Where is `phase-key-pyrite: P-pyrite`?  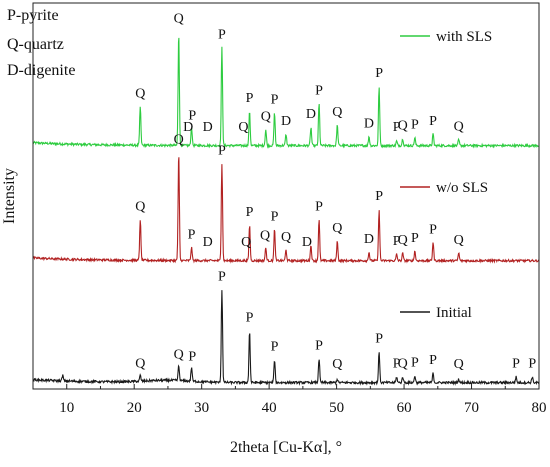
phase-key-pyrite: P-pyrite is located at coordinates (33, 15).